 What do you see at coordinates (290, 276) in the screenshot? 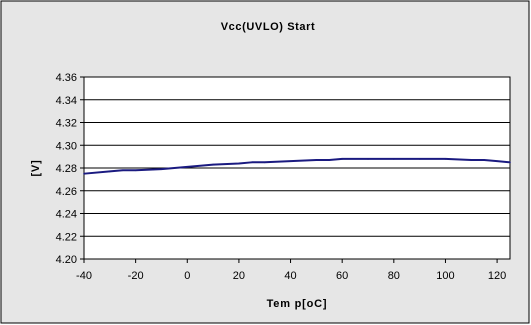
I see `x-tick-label: 40` at bounding box center [290, 276].